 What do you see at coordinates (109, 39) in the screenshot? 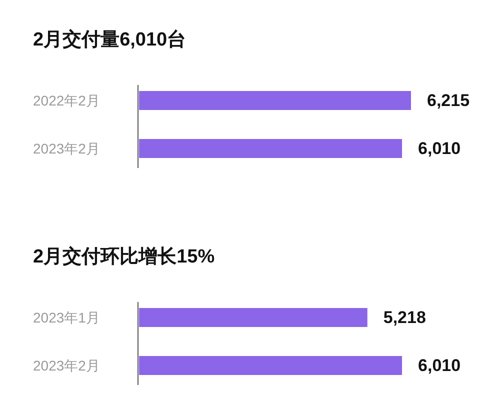
I see `chart-title: 2月交付量6,010台` at bounding box center [109, 39].